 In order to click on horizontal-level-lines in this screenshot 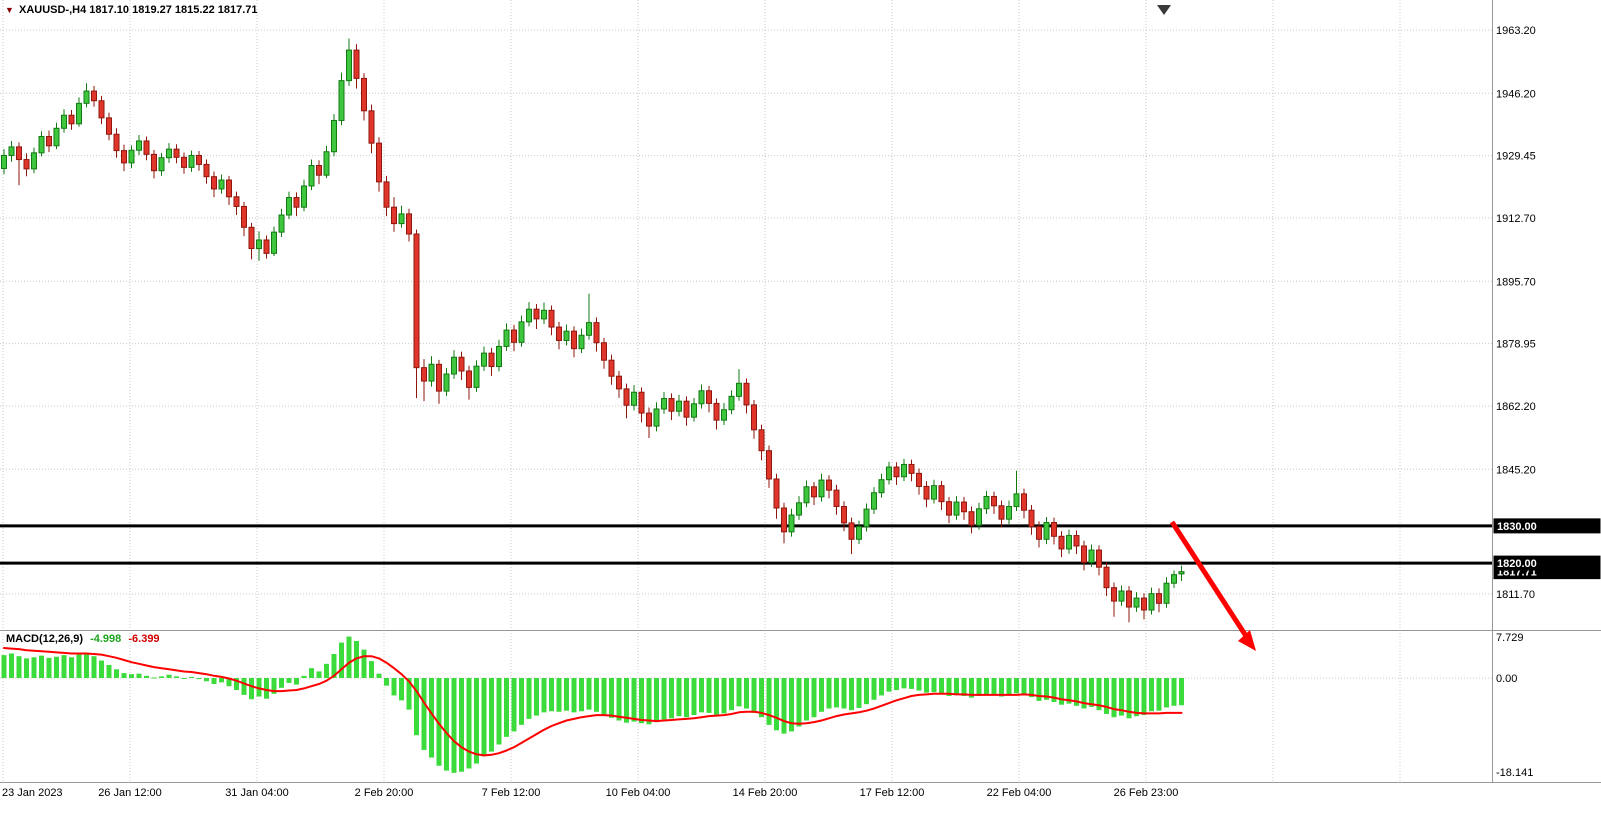, I will do `click(746, 544)`.